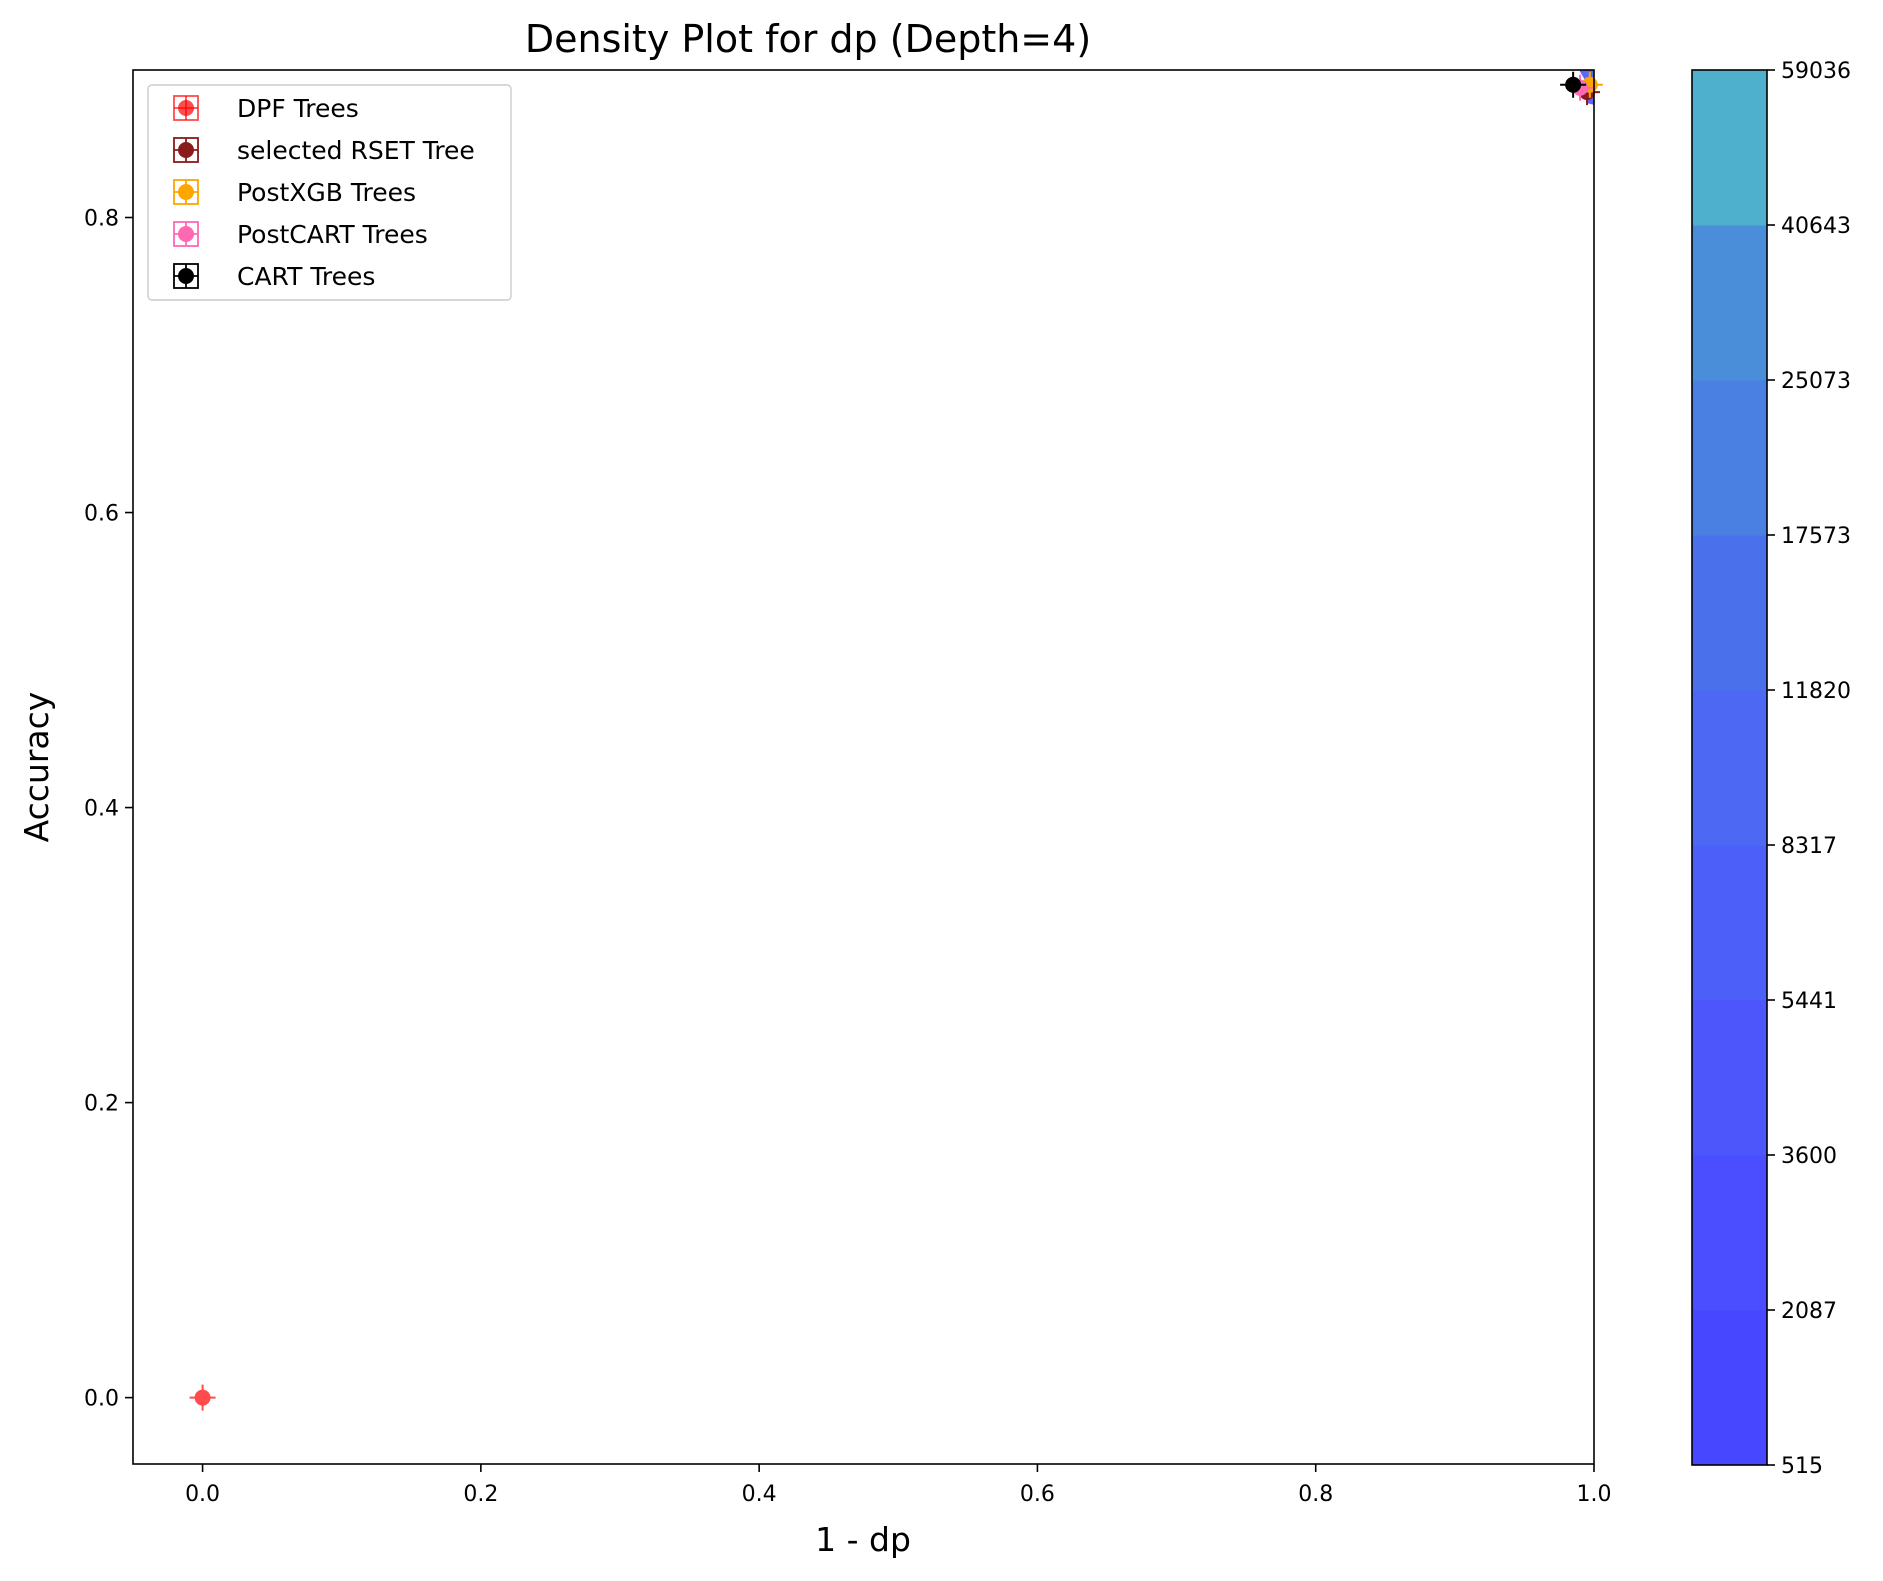  I want to click on y-axis: 0.0 0.2 0.4 0.6 0.8, so click(108, 809).